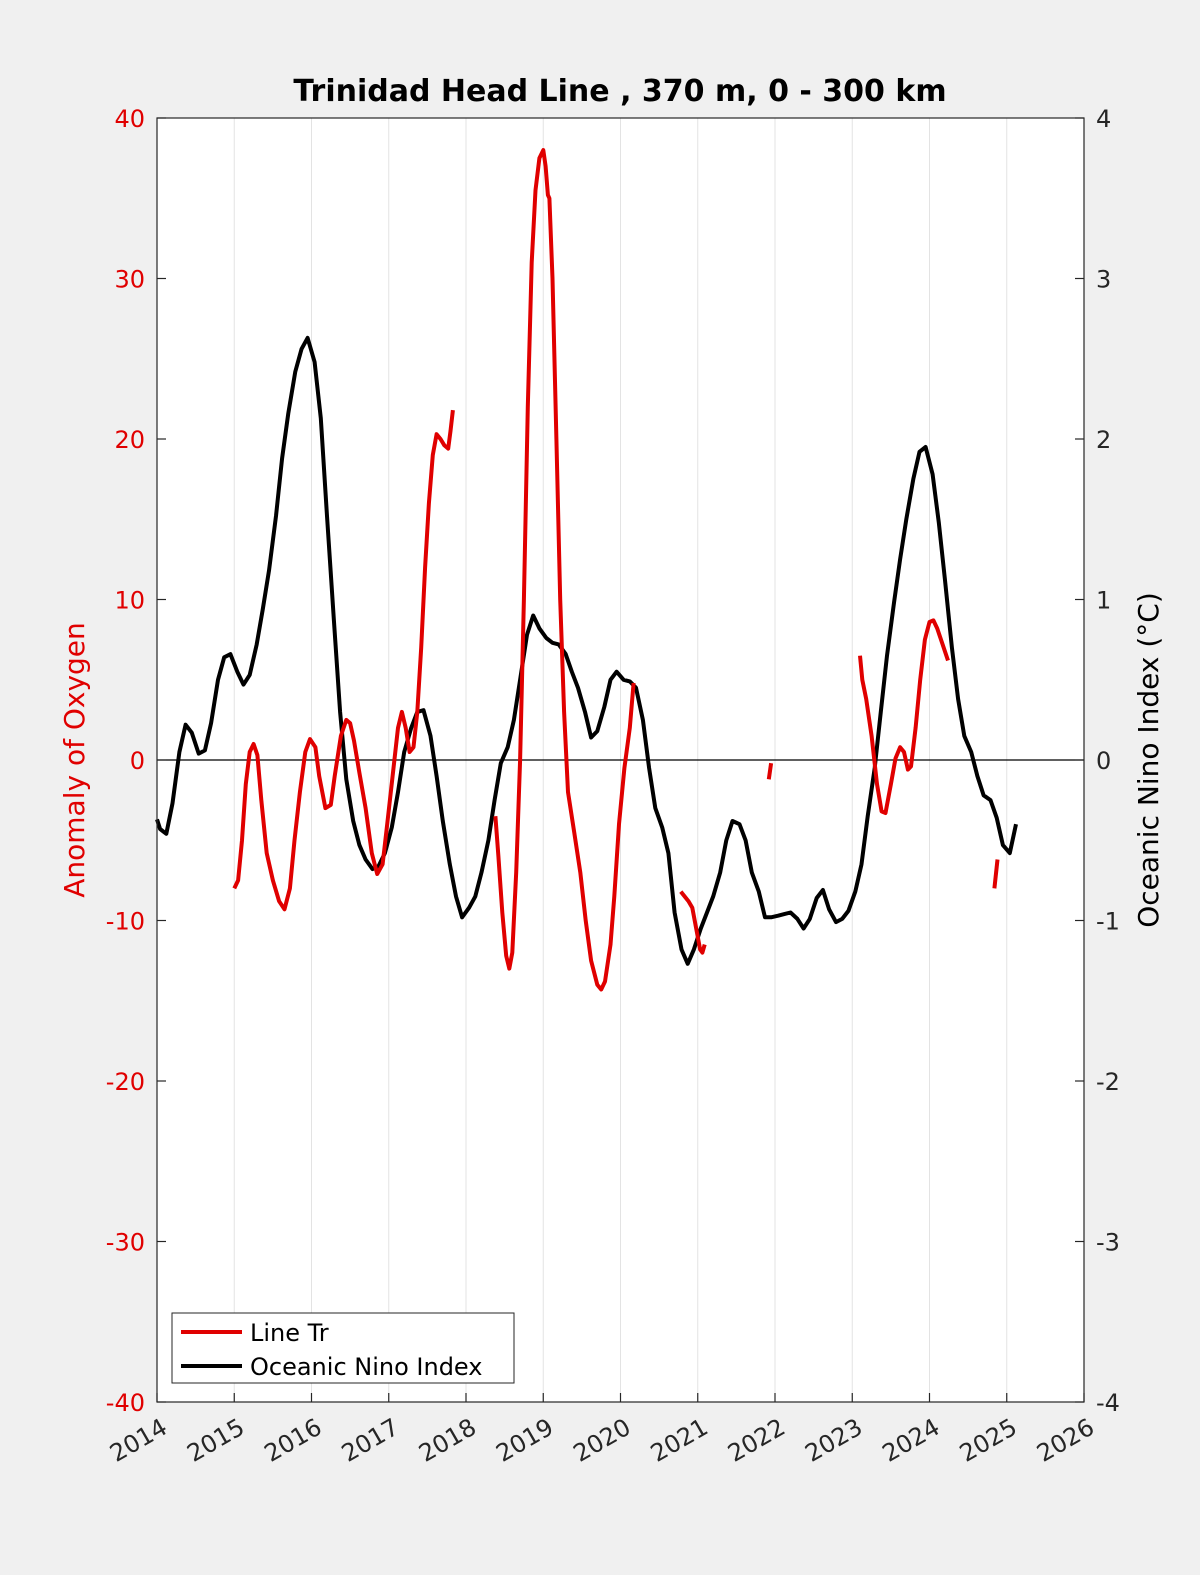 The image size is (1200, 1575). Describe the element at coordinates (1108, 1243) in the screenshot. I see `y-right-tick-label: -3` at that location.